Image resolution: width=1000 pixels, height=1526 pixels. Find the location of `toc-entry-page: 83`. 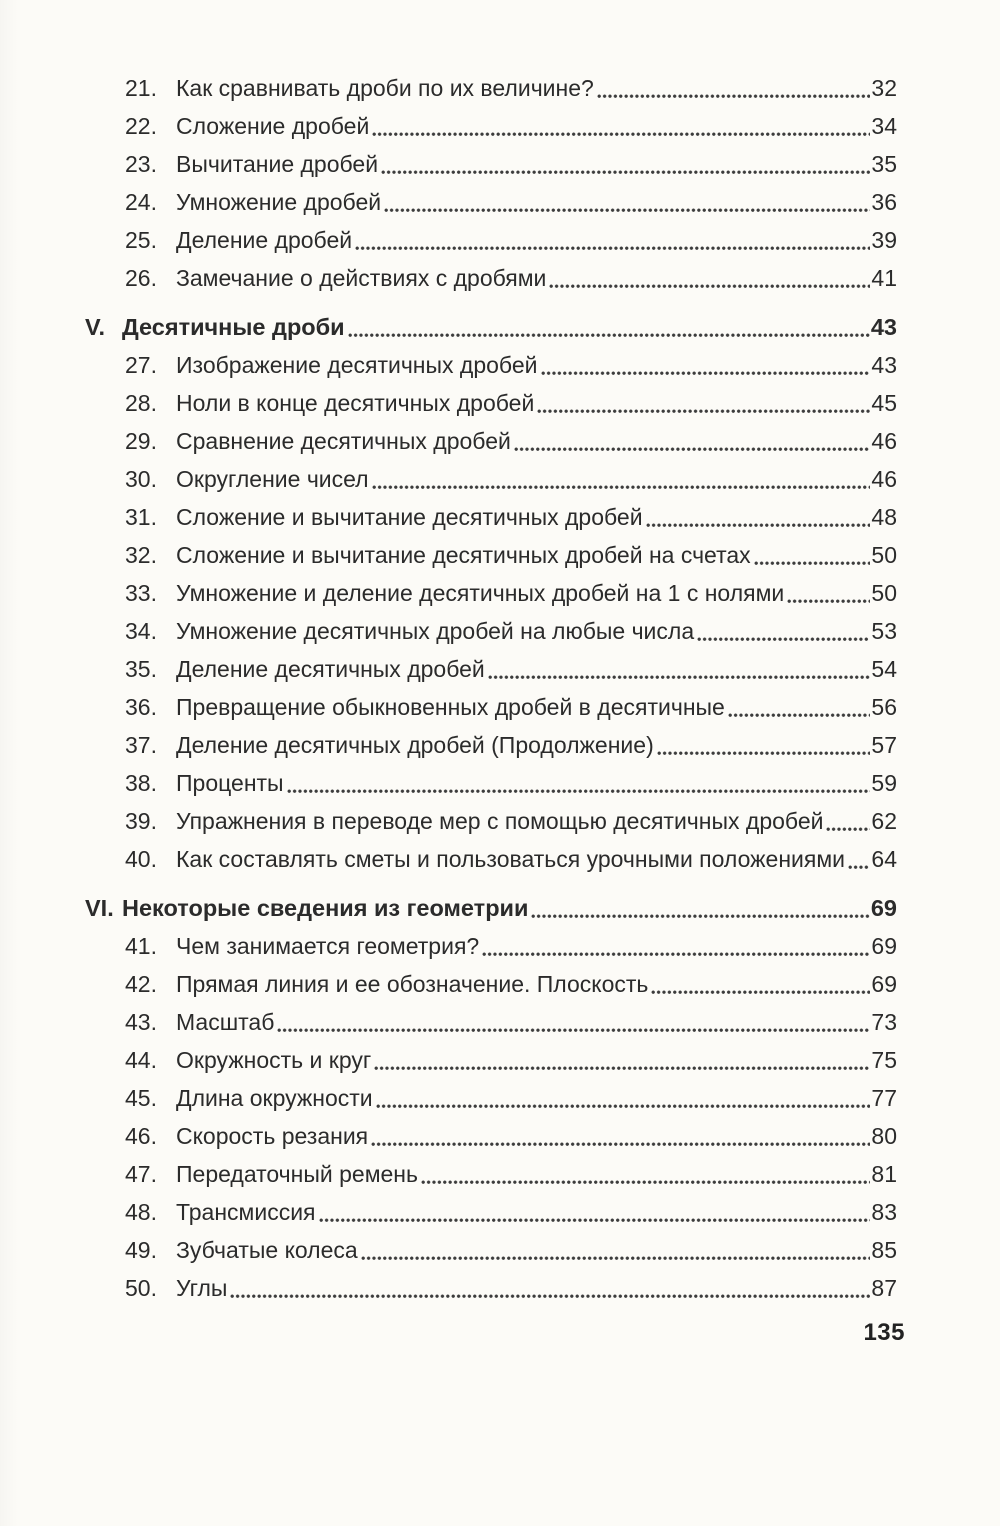

toc-entry-page: 83 is located at coordinates (884, 1212).